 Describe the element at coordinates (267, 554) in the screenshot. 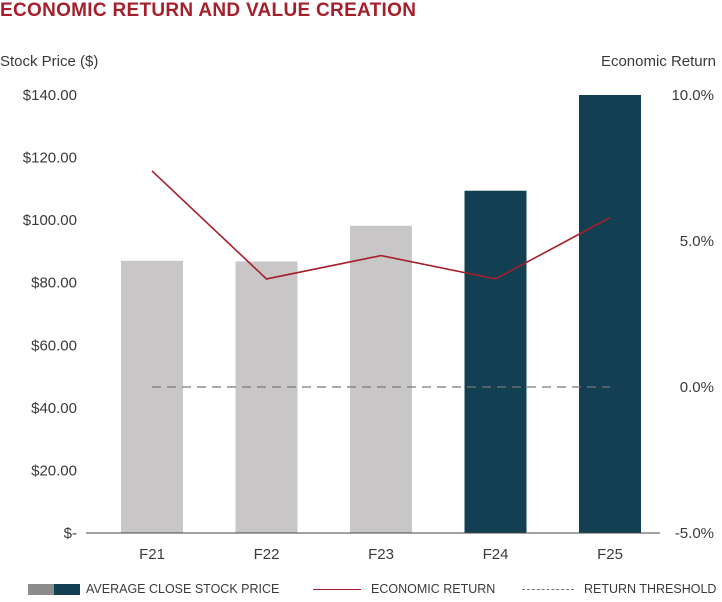

I see `x-tick-label: F22` at that location.